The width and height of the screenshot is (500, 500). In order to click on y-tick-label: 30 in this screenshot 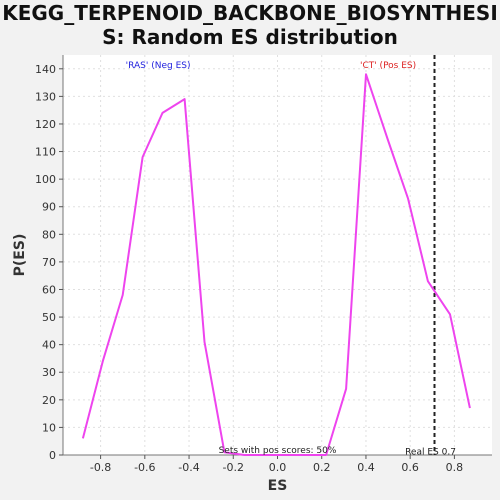, I will do `click(49, 372)`.